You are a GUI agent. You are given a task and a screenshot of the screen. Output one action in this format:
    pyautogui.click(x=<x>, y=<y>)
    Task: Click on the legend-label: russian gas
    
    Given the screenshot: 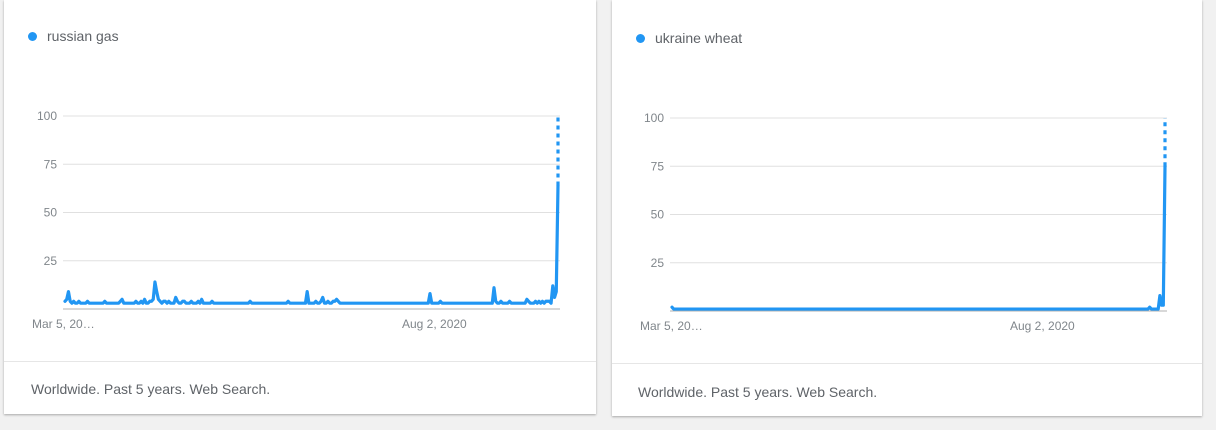 What is the action you would take?
    pyautogui.click(x=83, y=36)
    